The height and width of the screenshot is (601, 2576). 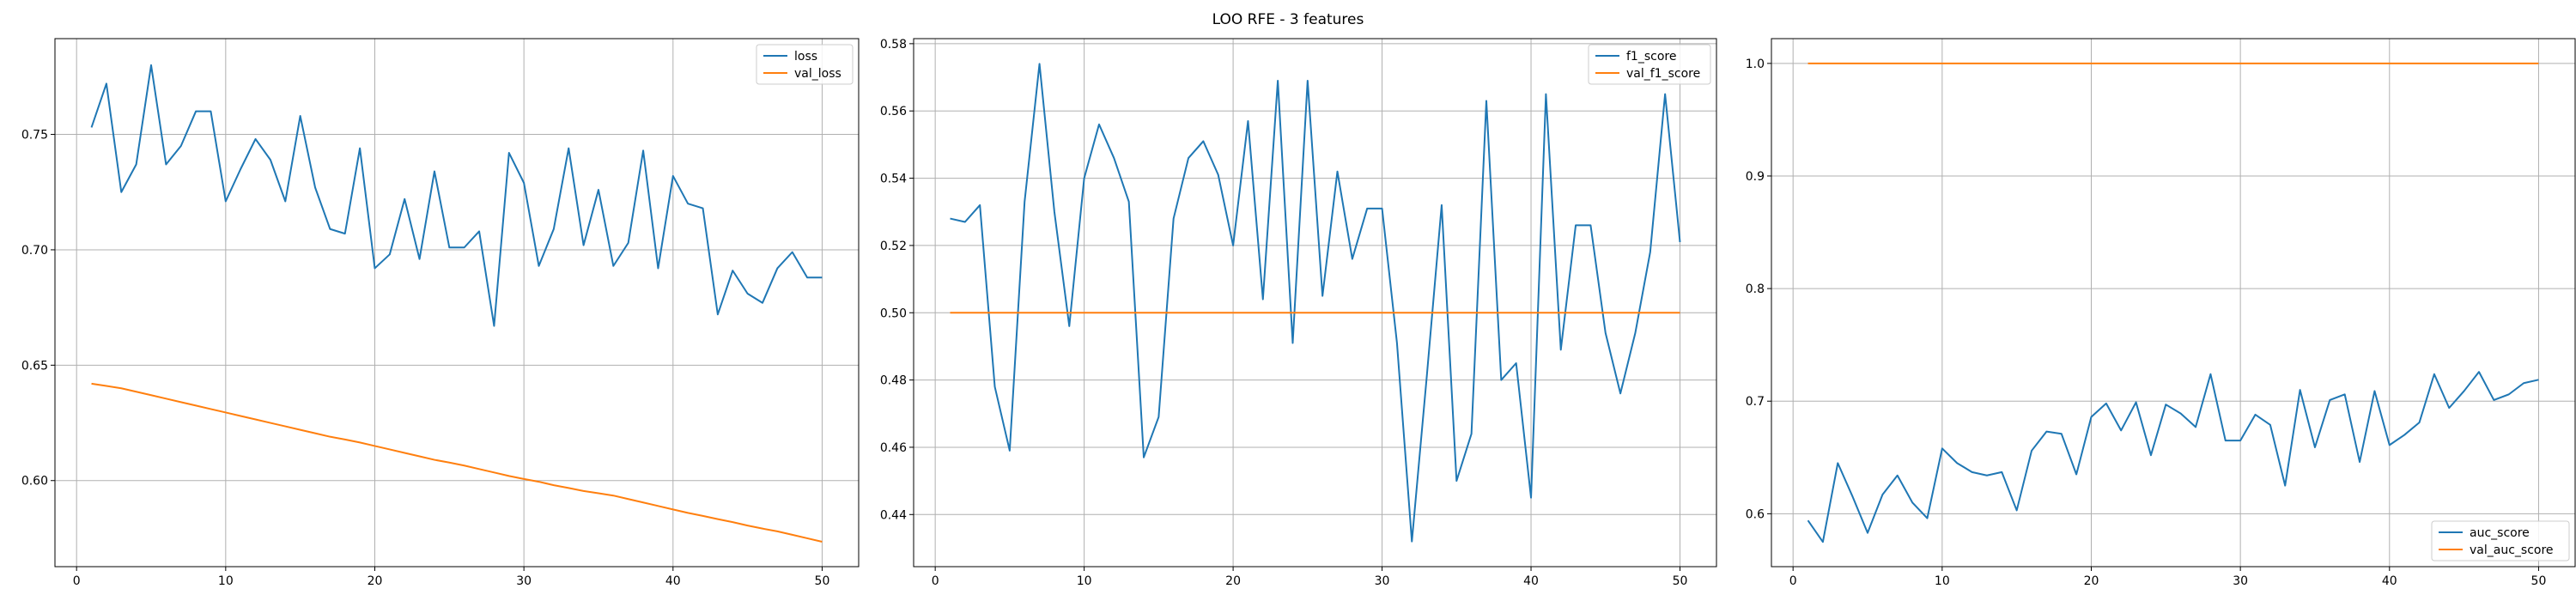 I want to click on legend-label: auc_score, so click(x=2500, y=533).